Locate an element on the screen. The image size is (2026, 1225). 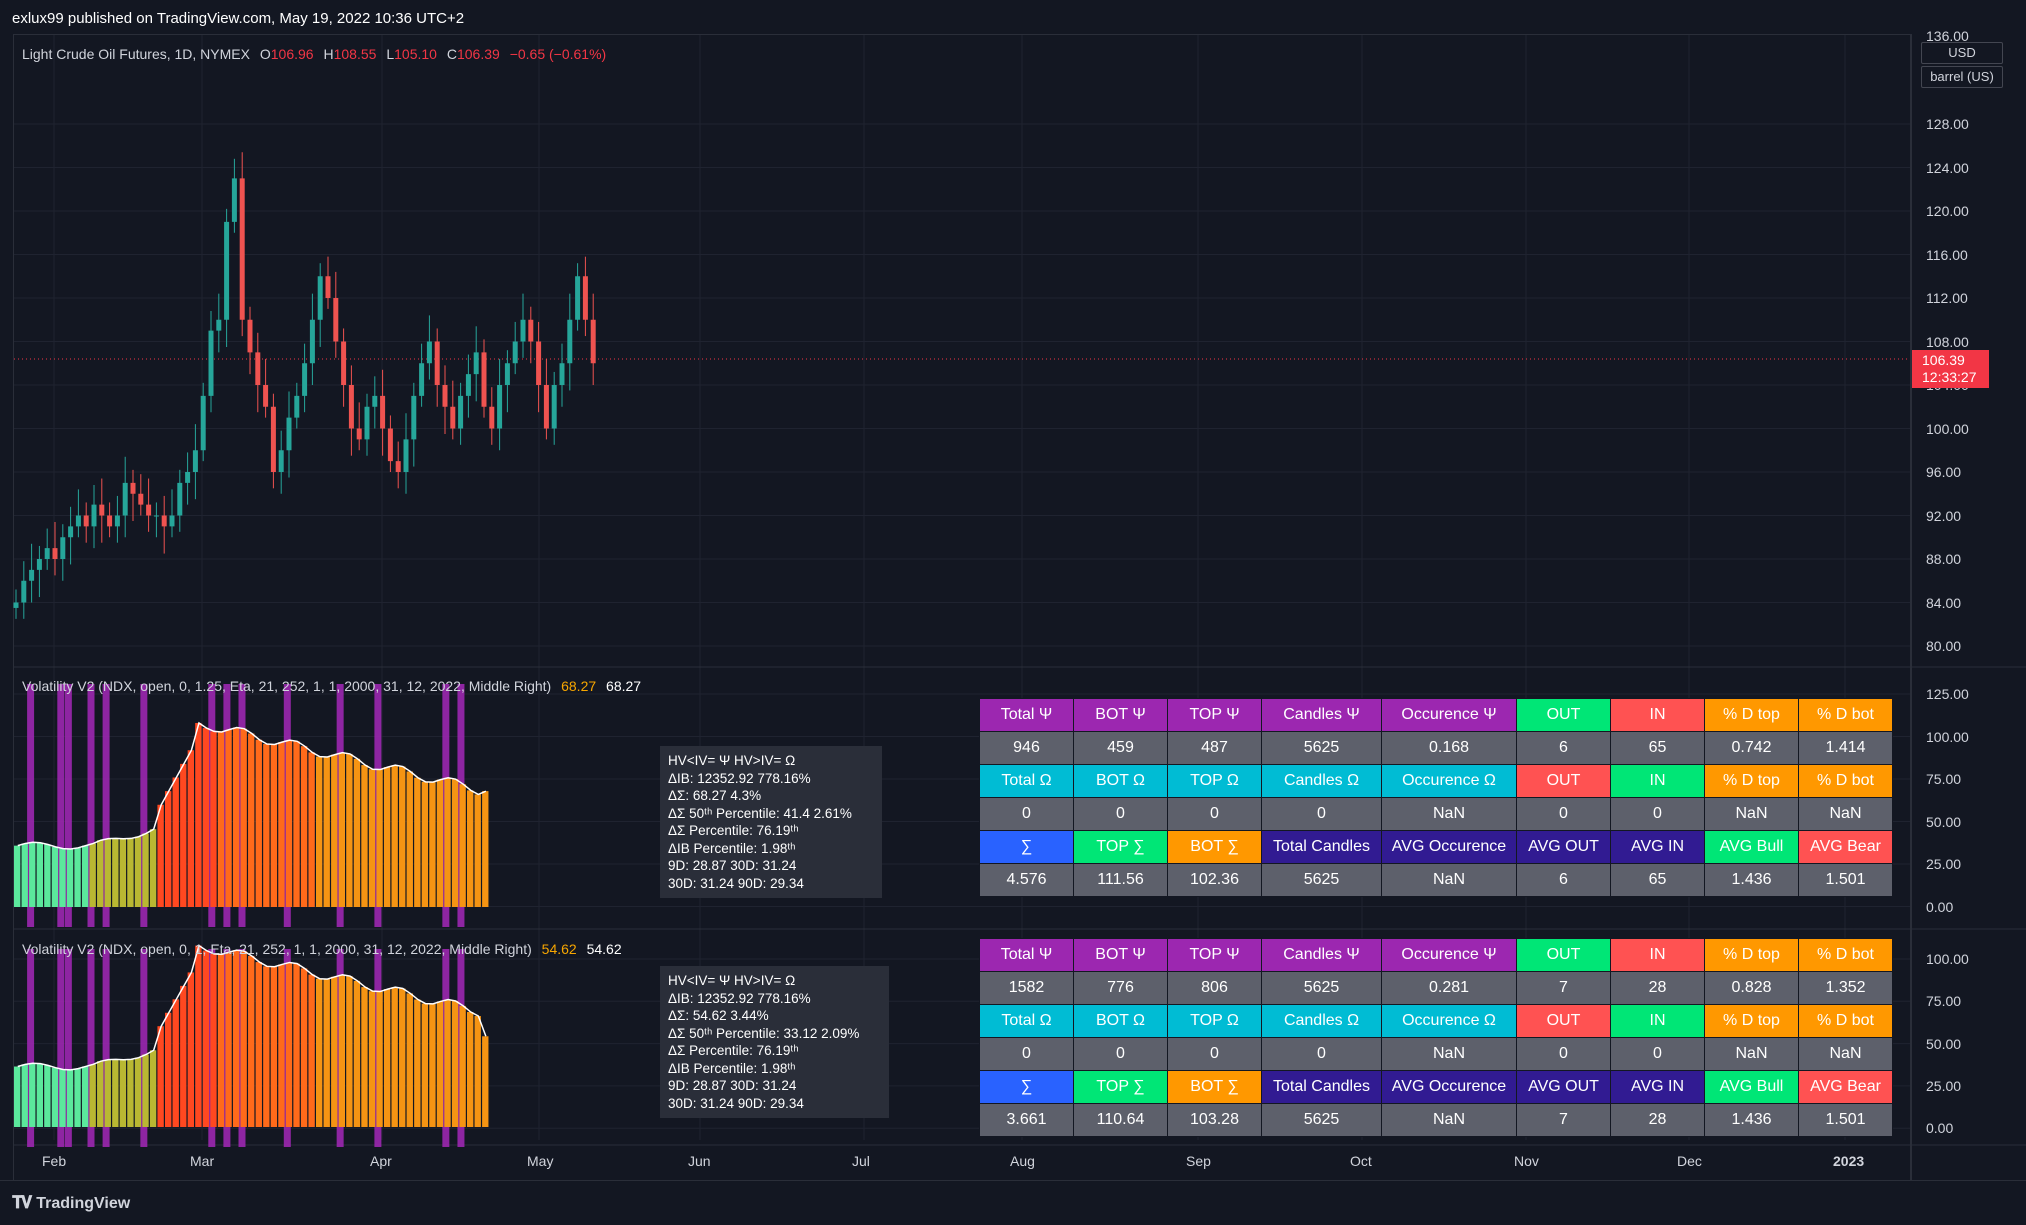
stats-cell: 110.64 is located at coordinates (1120, 1120).